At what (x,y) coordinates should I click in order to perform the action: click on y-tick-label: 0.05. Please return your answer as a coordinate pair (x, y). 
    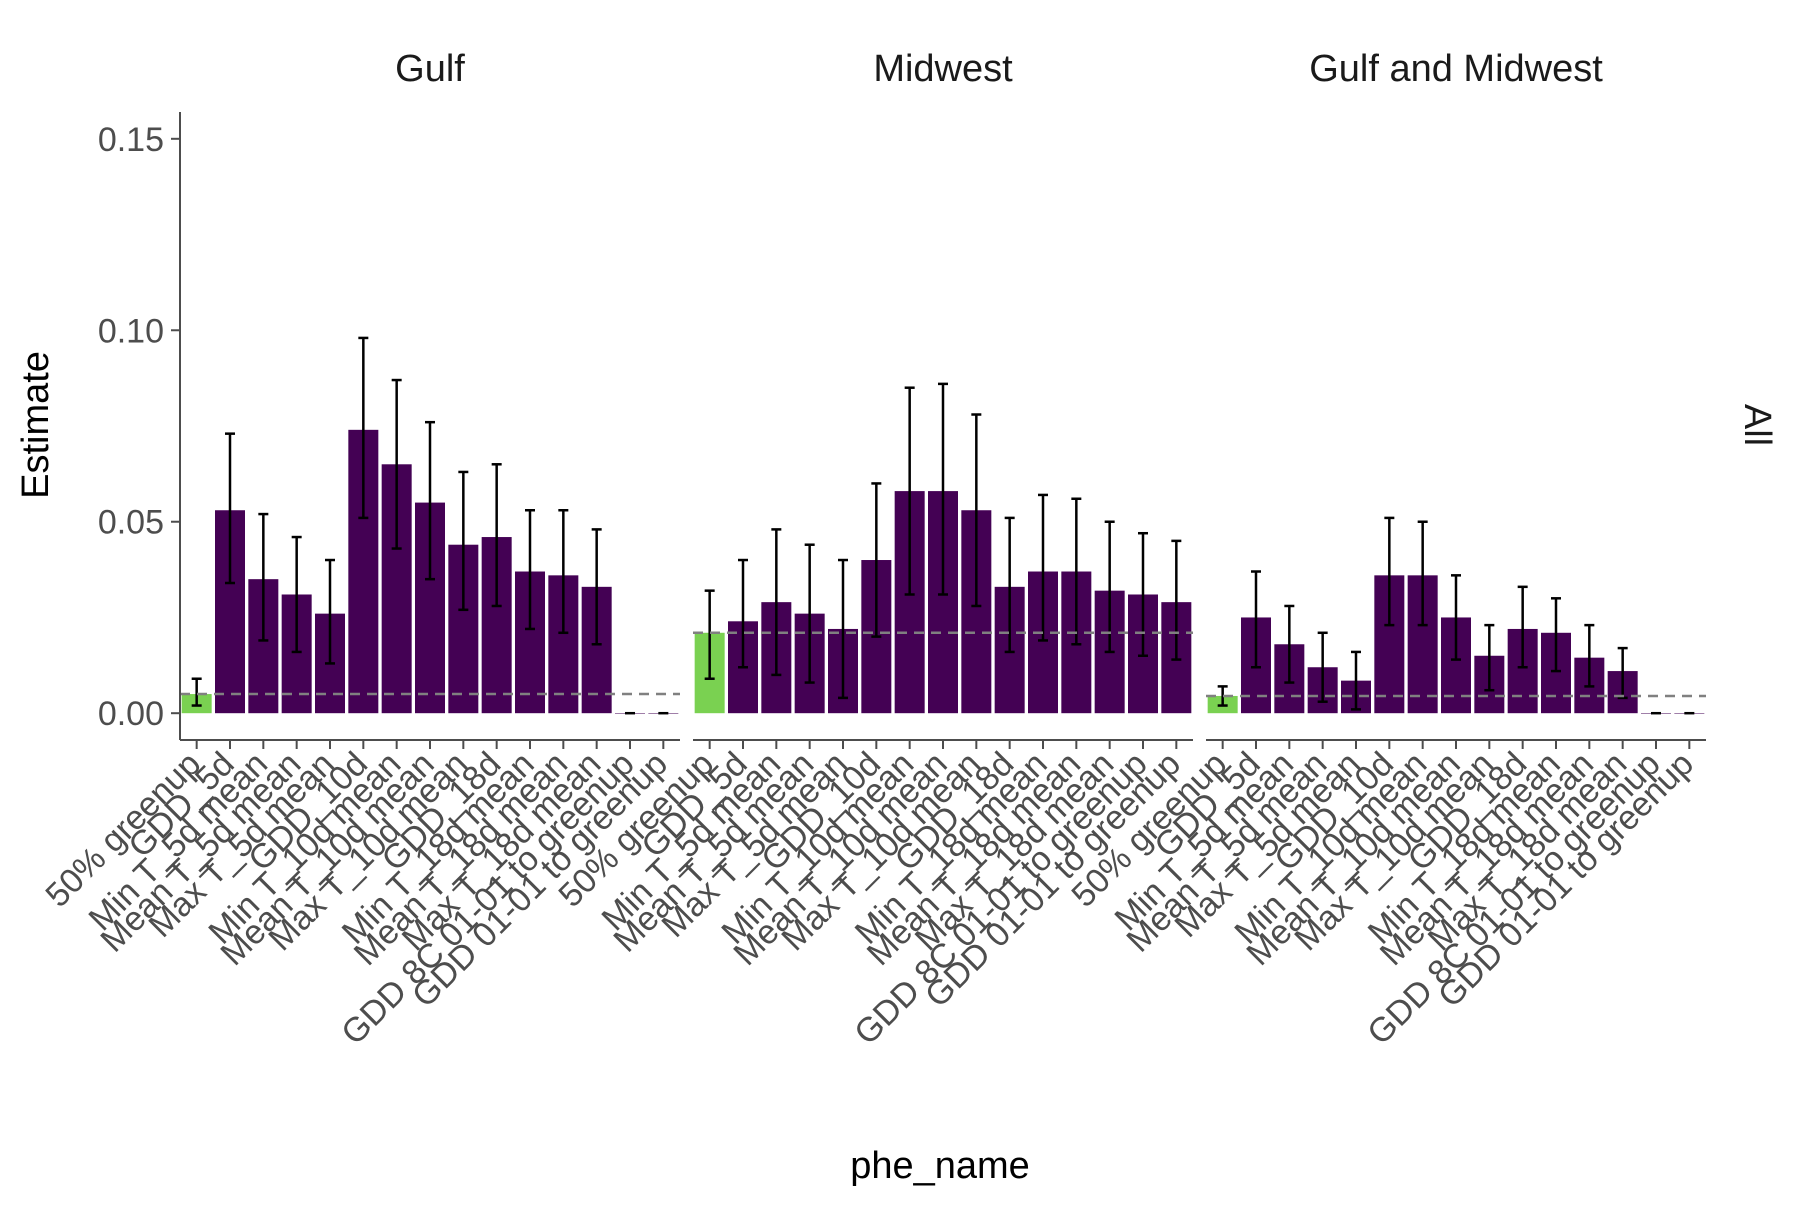
    Looking at the image, I should click on (131, 523).